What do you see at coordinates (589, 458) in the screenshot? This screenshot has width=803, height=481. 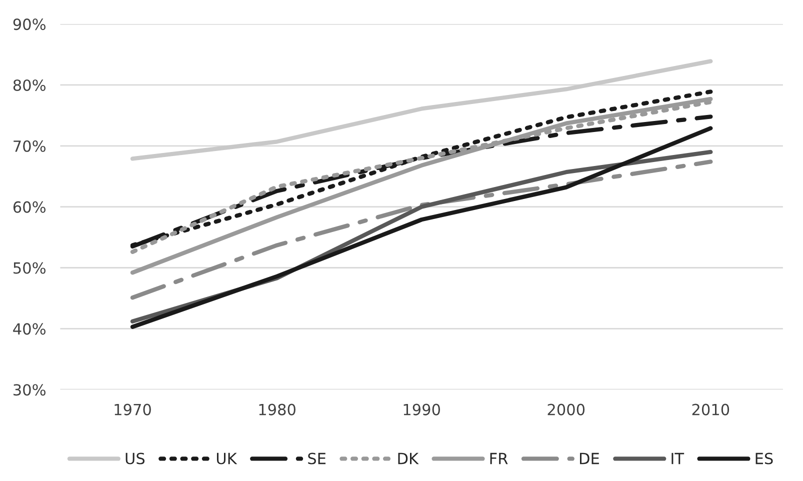 I see `legend-label: DE` at bounding box center [589, 458].